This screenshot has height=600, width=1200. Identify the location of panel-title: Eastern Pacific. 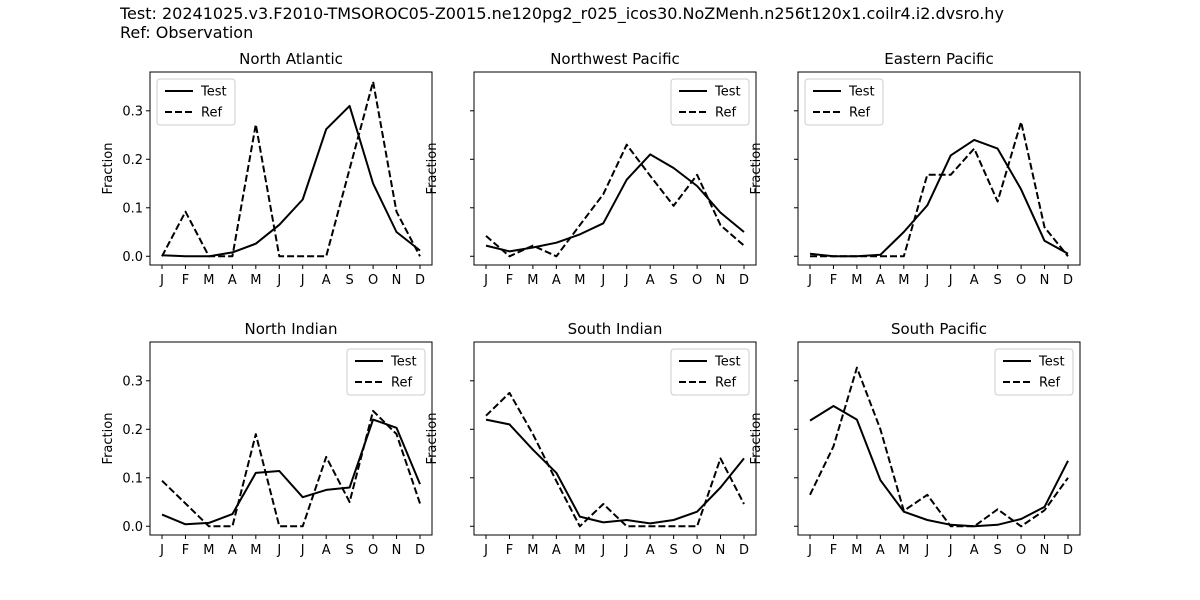
(938, 59).